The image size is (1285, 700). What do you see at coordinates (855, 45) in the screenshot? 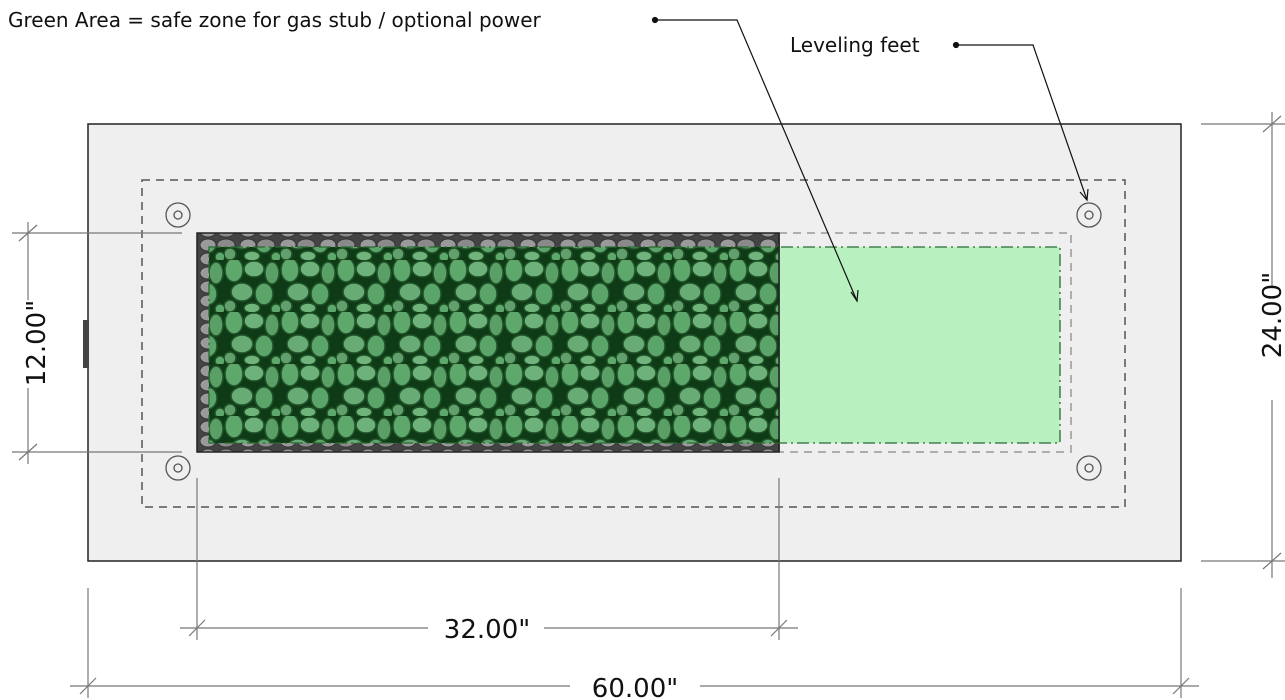
I see `callout-leveling-feet: Leveling feet` at bounding box center [855, 45].